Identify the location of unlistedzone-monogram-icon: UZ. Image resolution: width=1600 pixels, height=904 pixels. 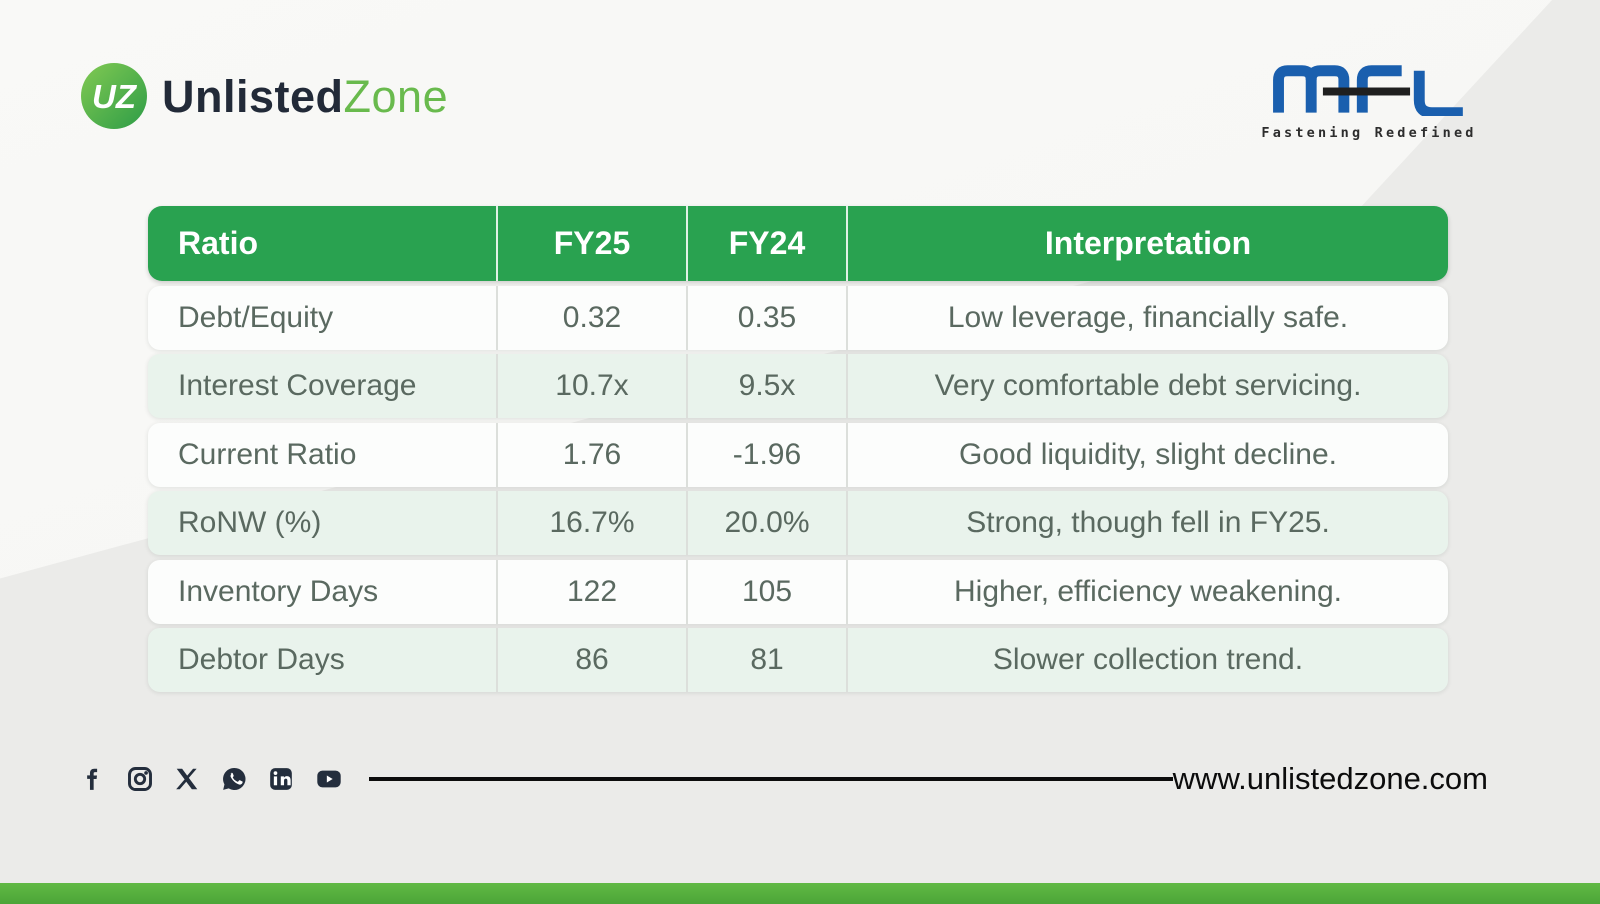
(114, 96).